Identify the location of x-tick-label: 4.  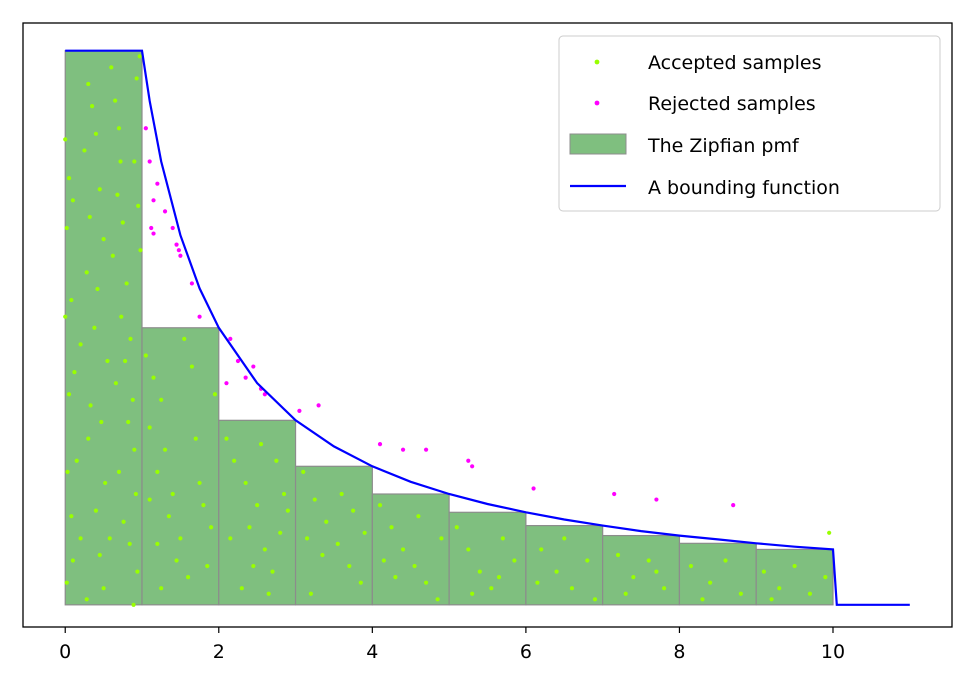
(372, 652).